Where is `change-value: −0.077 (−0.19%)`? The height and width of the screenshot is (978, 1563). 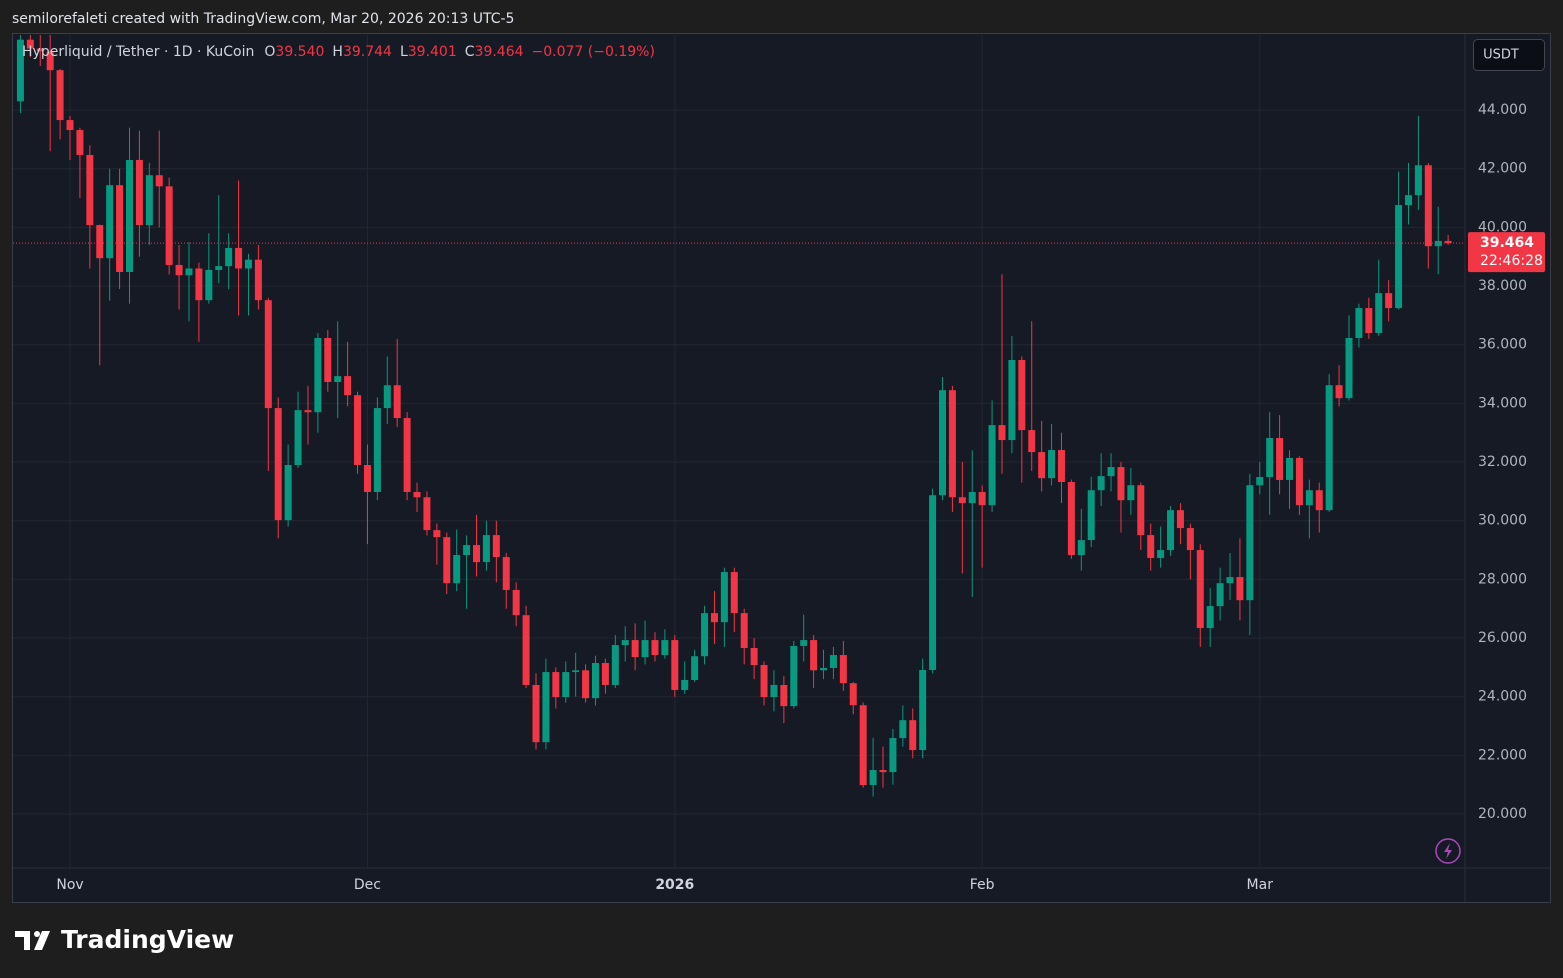 change-value: −0.077 (−0.19%) is located at coordinates (593, 52).